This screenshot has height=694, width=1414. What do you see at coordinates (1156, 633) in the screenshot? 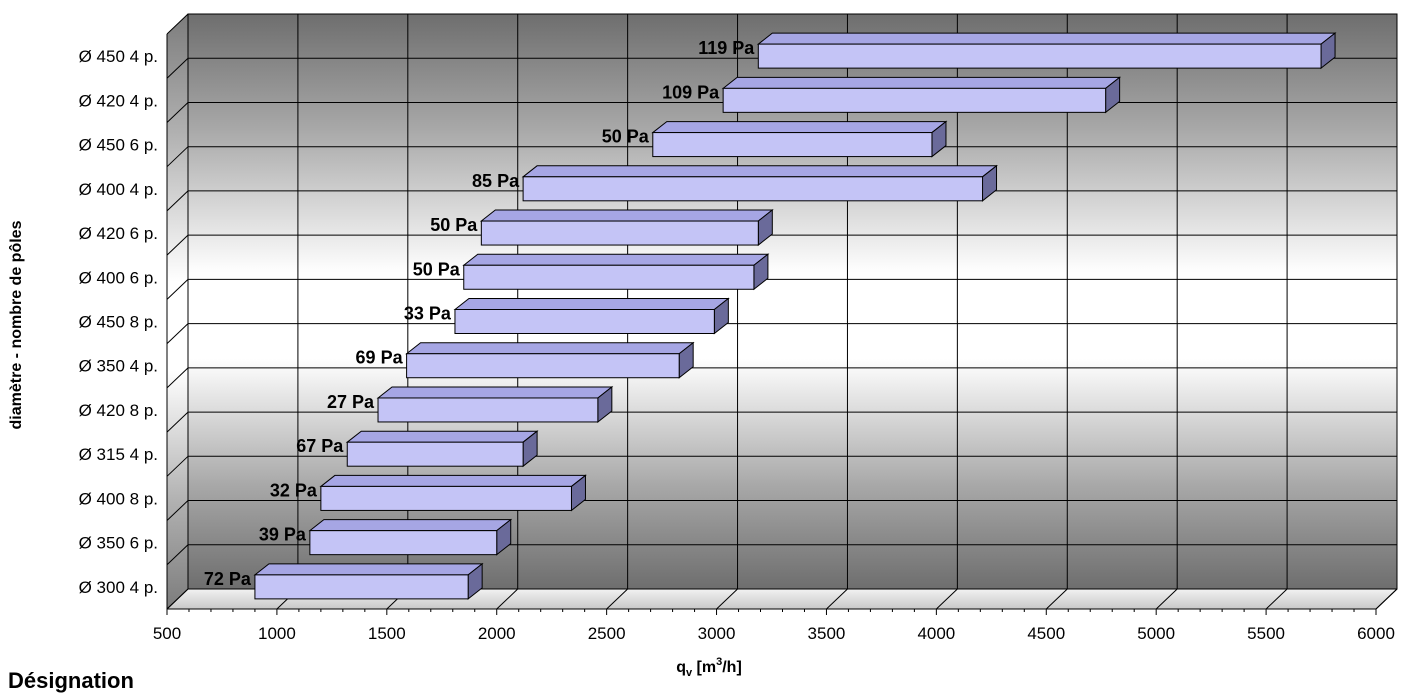
I see `x-tick-label: 5000` at bounding box center [1156, 633].